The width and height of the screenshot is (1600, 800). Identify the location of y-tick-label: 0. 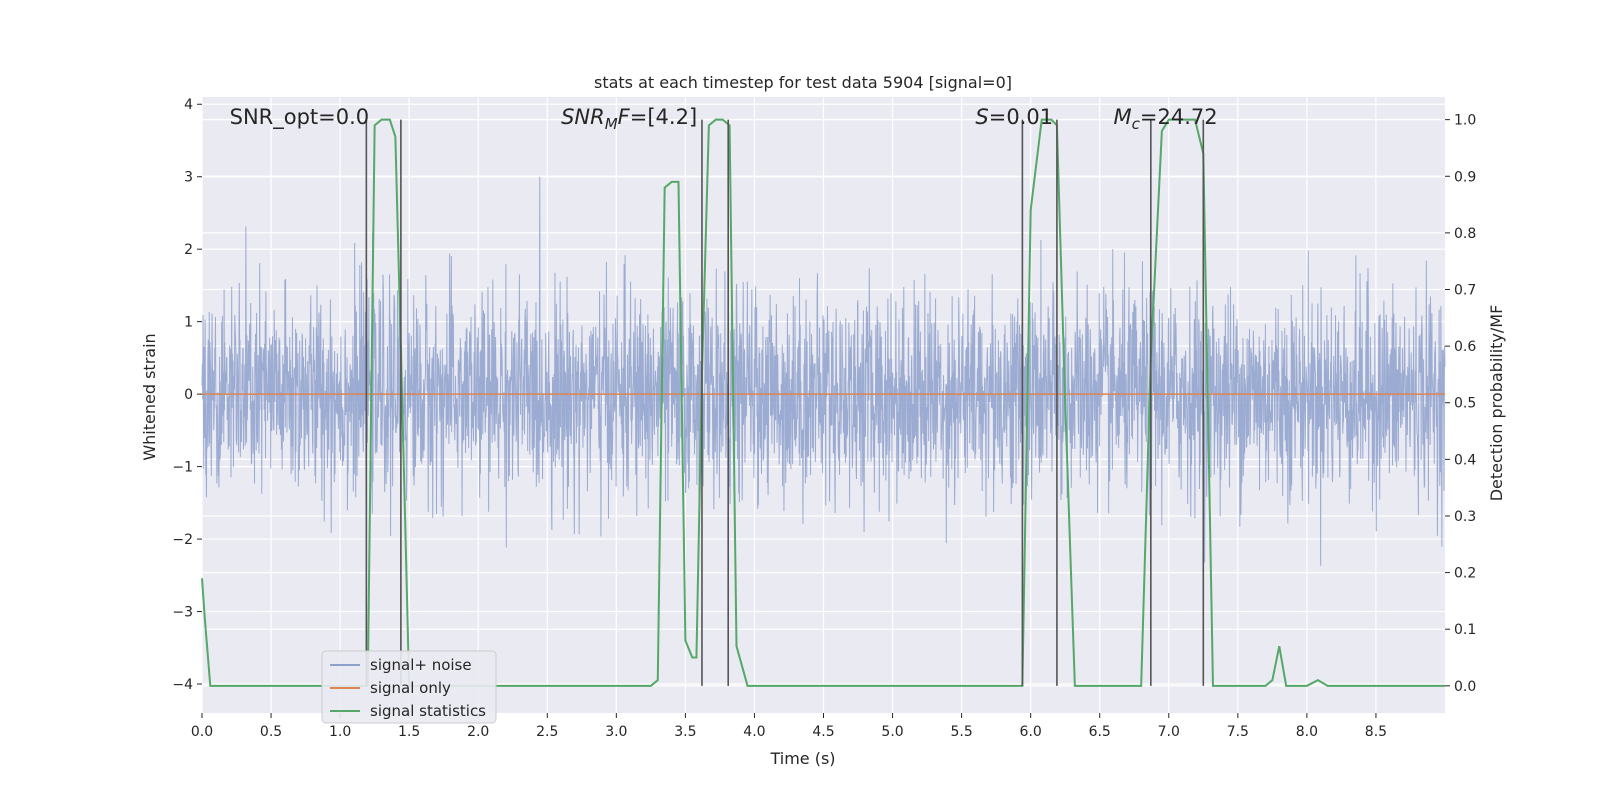
(188, 395).